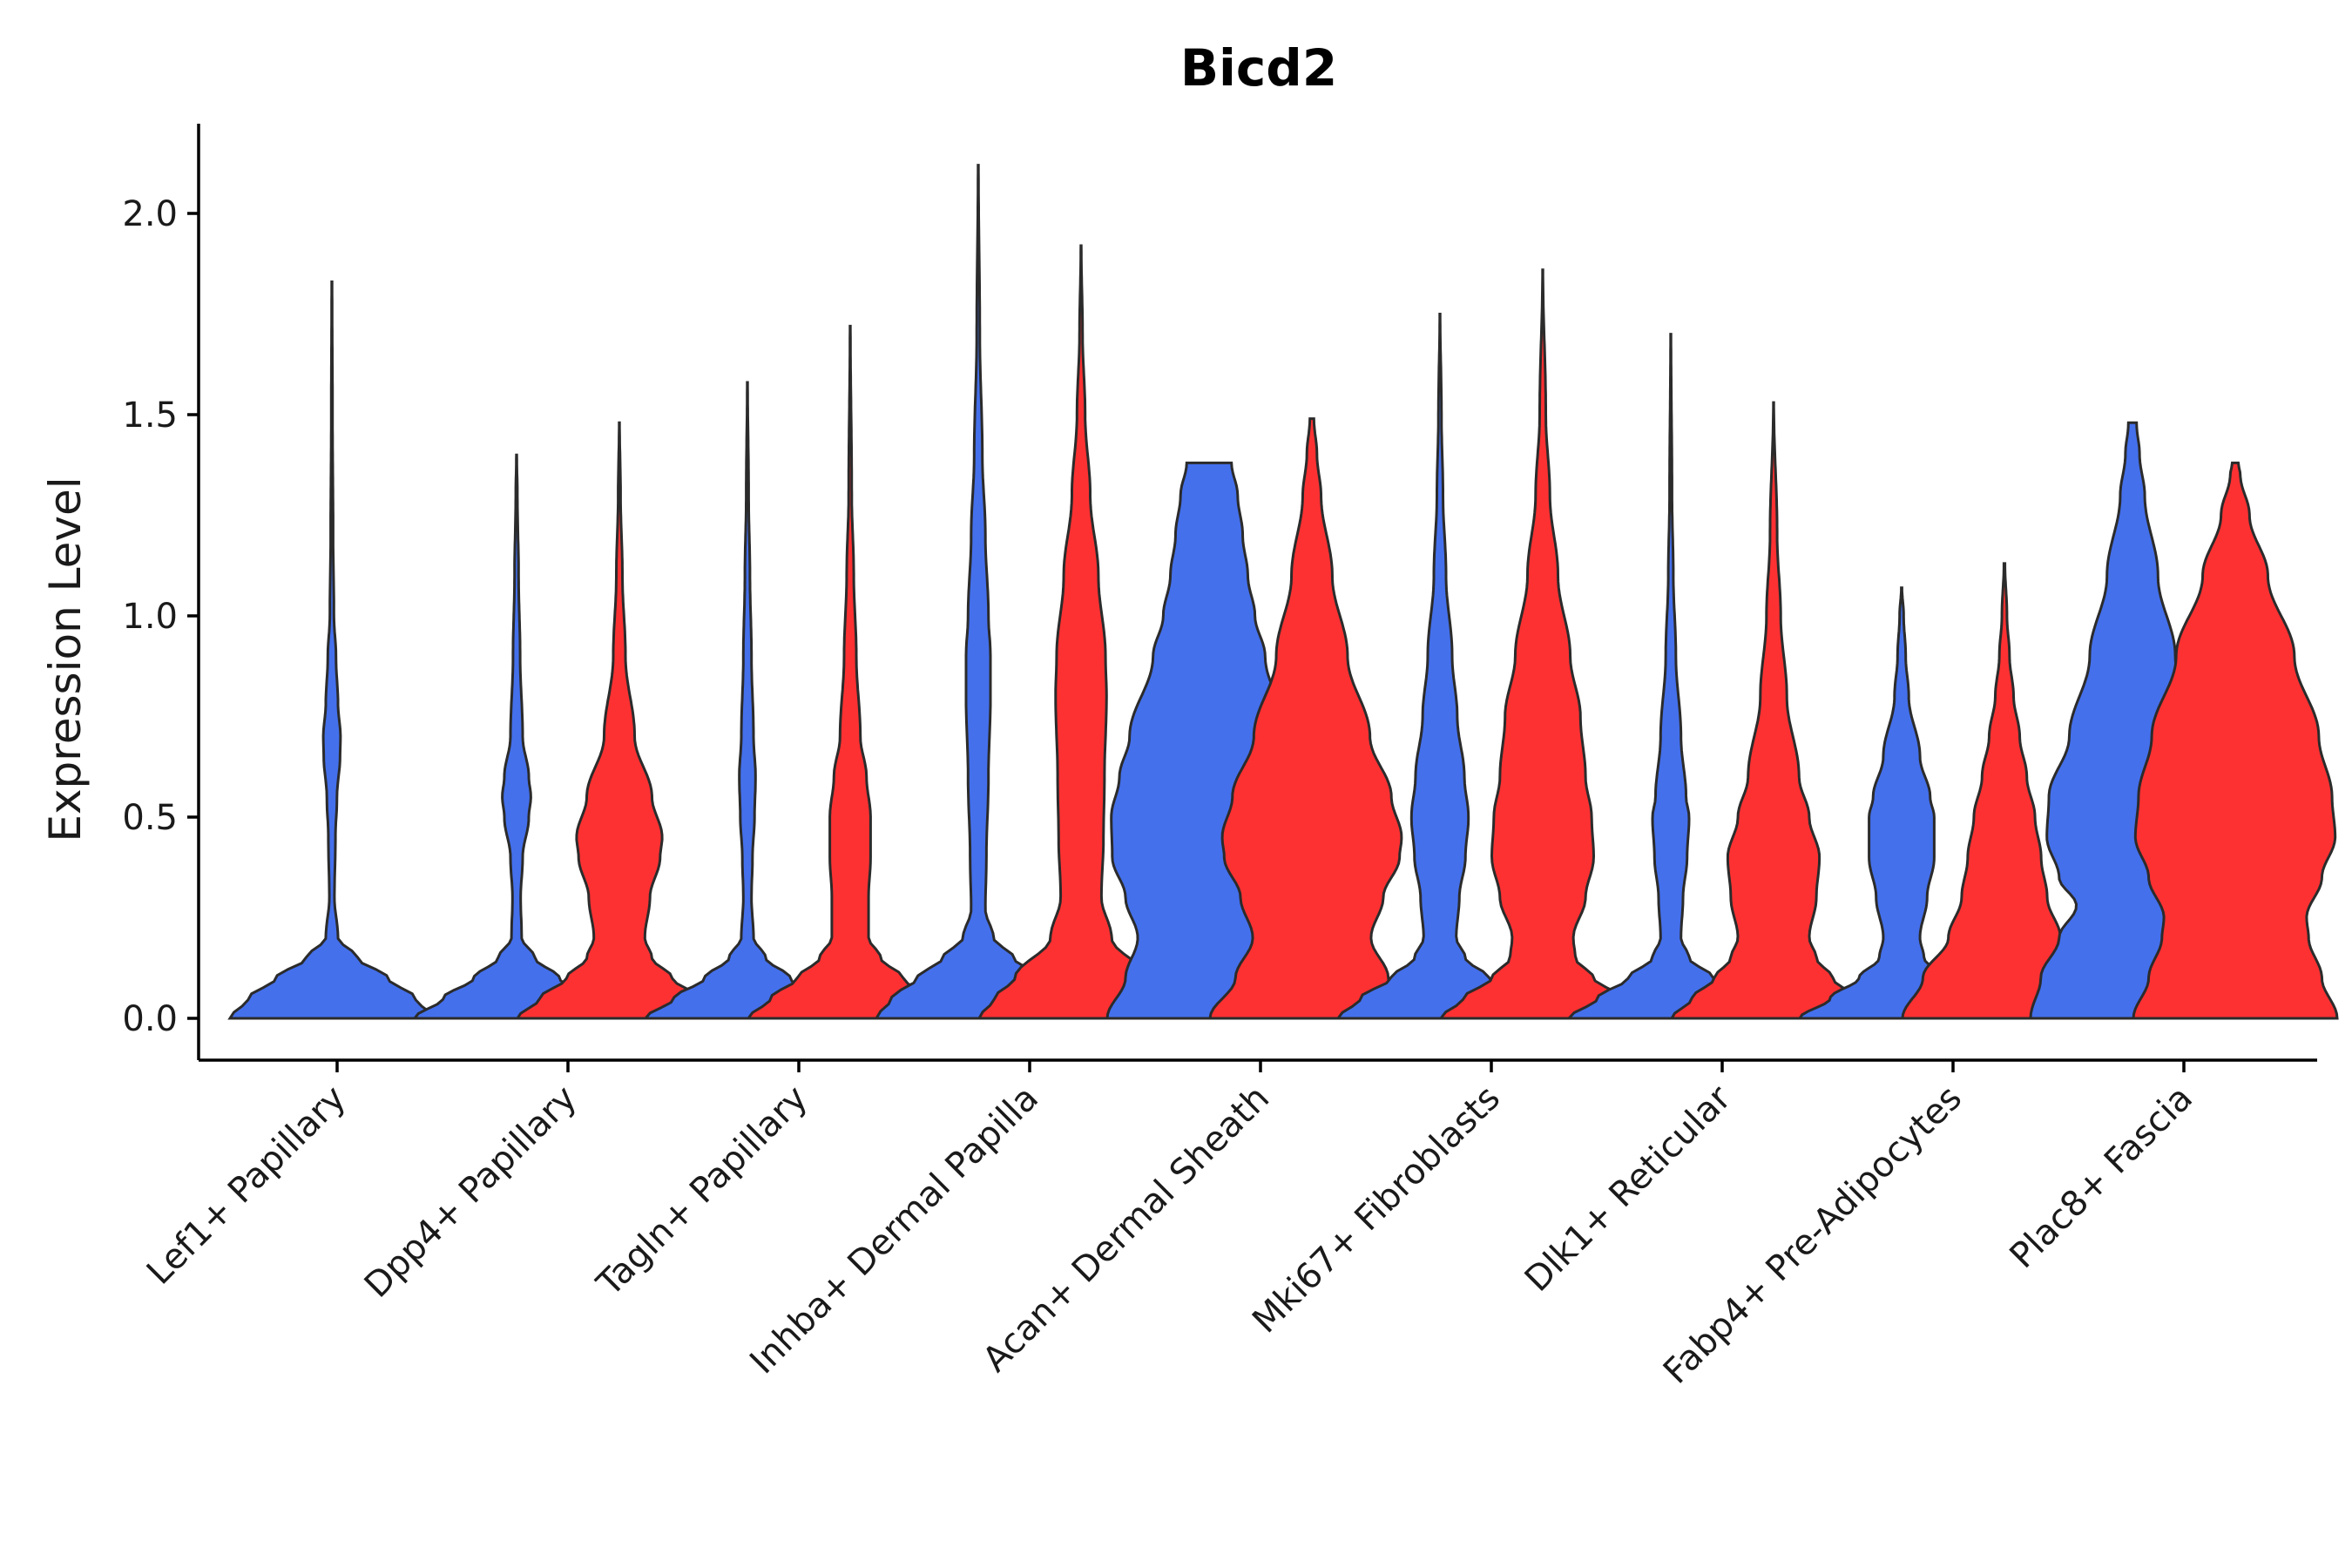 This screenshot has height=1568, width=2352. I want to click on x-tick-label: Plac8+ Fascia, so click(2102, 1177).